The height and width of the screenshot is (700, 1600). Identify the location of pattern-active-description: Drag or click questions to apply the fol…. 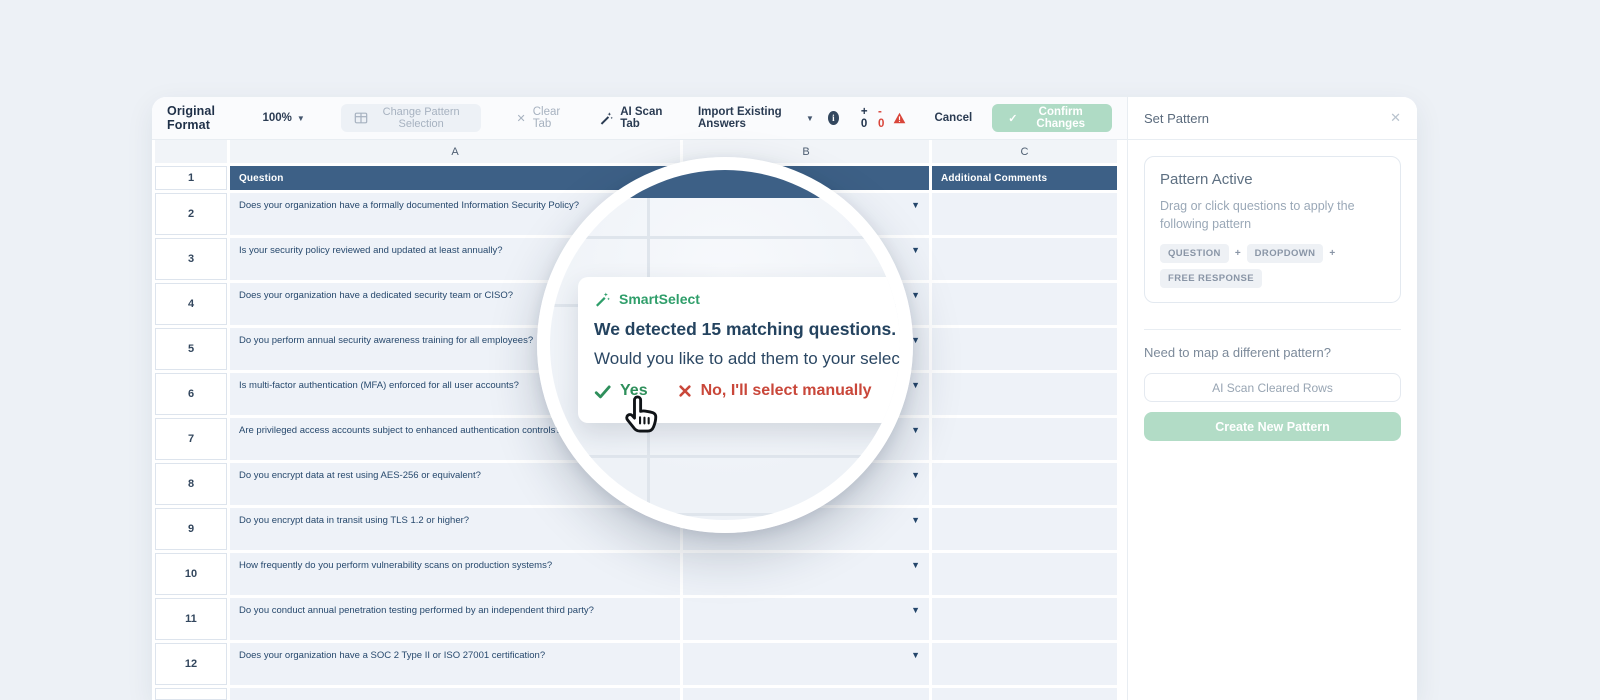
(1257, 215).